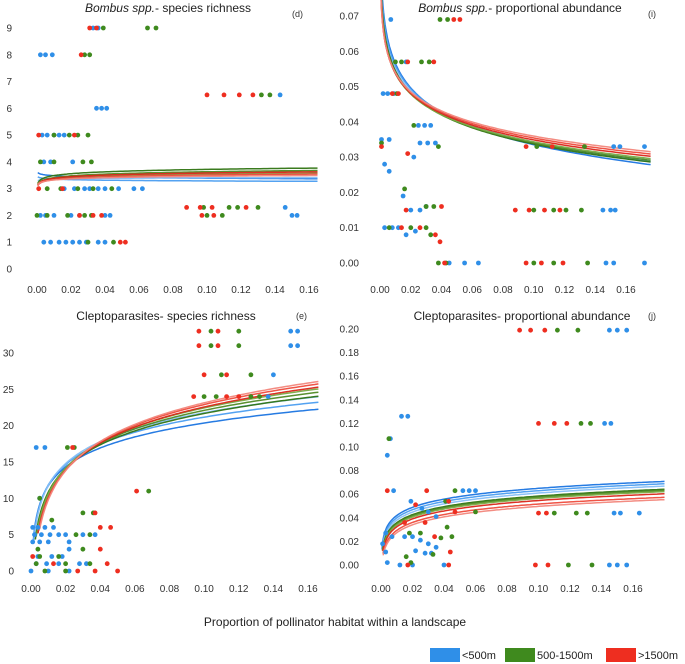 The width and height of the screenshot is (685, 664). Describe the element at coordinates (350, 228) in the screenshot. I see `y-tick-label: 0.01` at that location.